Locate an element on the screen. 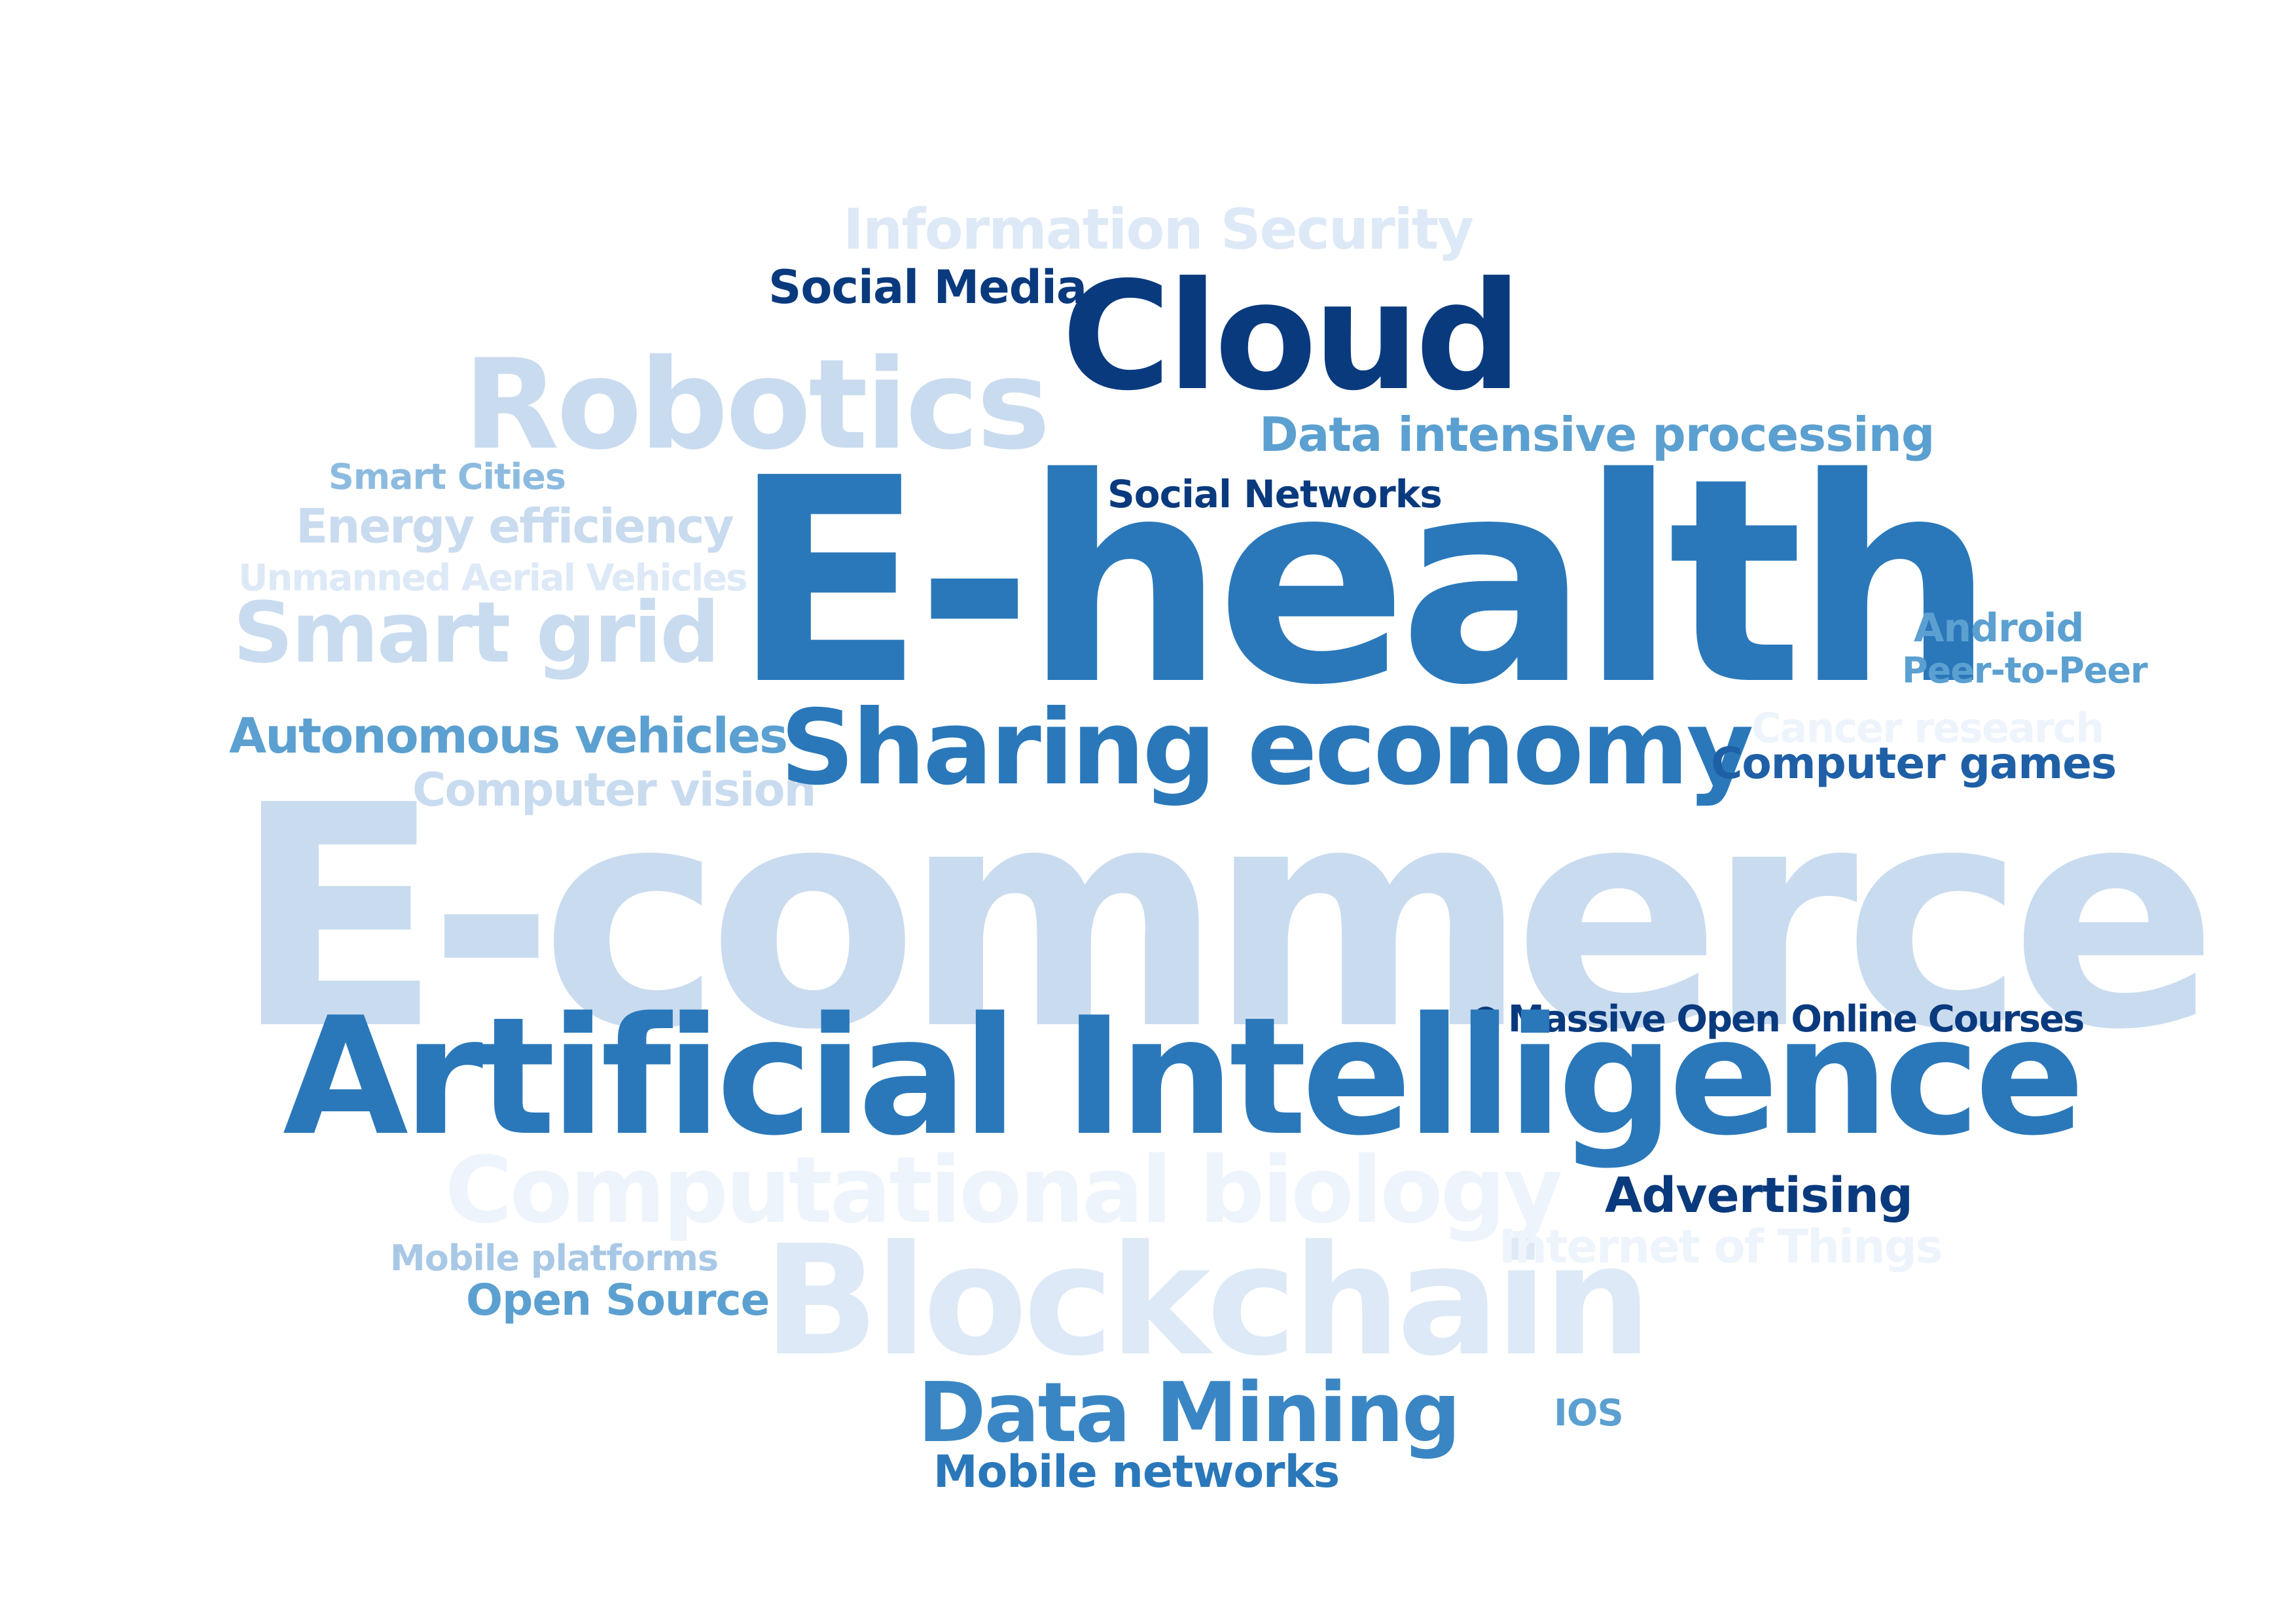 Image resolution: width=2296 pixels, height=1623 pixels. word-sharing-economy: Sharing economy is located at coordinates (1267, 748).